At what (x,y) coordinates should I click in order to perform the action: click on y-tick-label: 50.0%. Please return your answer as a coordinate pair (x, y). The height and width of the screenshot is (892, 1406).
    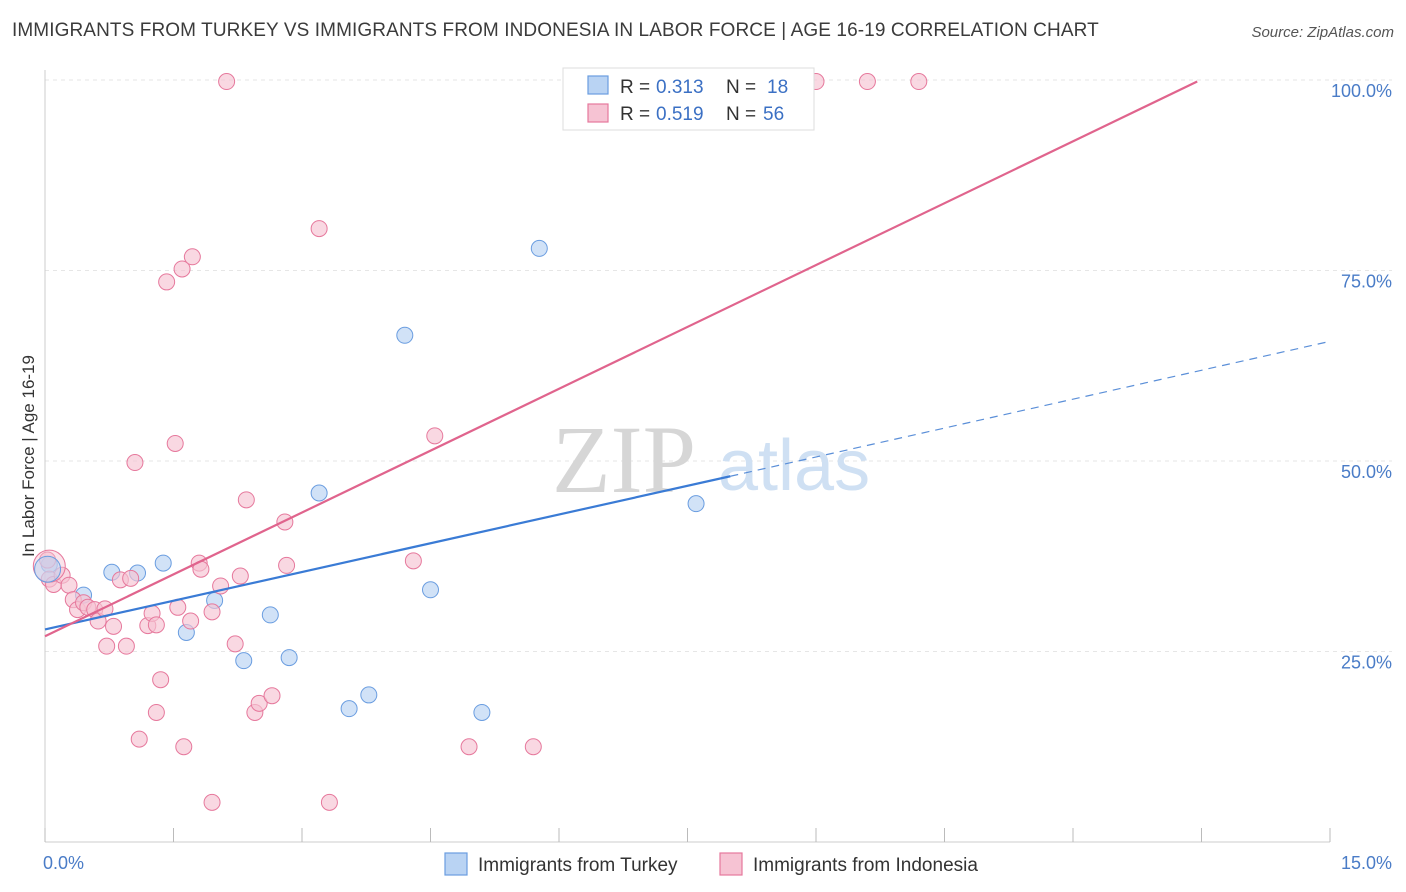
    Looking at the image, I should click on (1366, 472).